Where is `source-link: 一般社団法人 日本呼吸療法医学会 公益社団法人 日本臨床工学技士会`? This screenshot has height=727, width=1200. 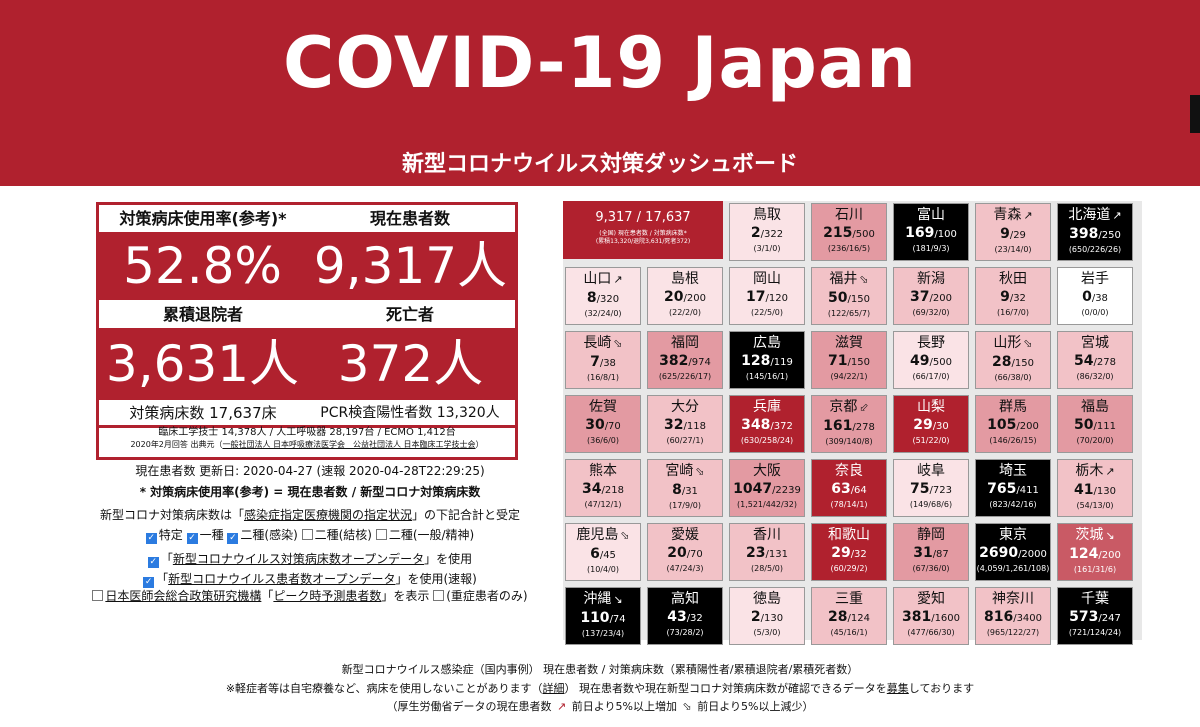 source-link: 一般社団法人 日本呼吸療法医学会 公益社団法人 日本臨床工学技士会 is located at coordinates (349, 444).